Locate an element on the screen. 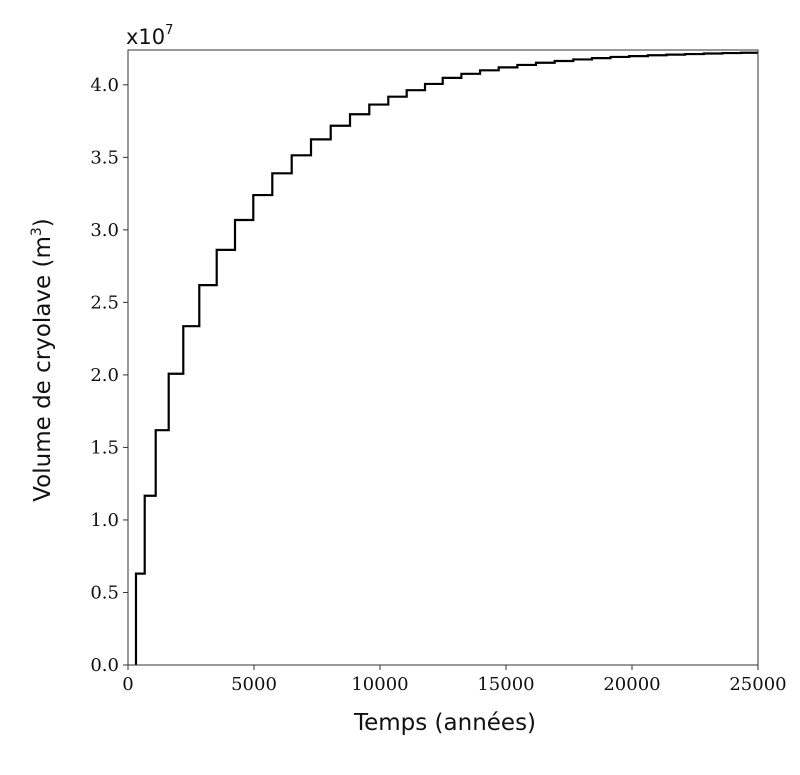 The width and height of the screenshot is (800, 775). y-tick-label: 2.5 is located at coordinates (104, 302).